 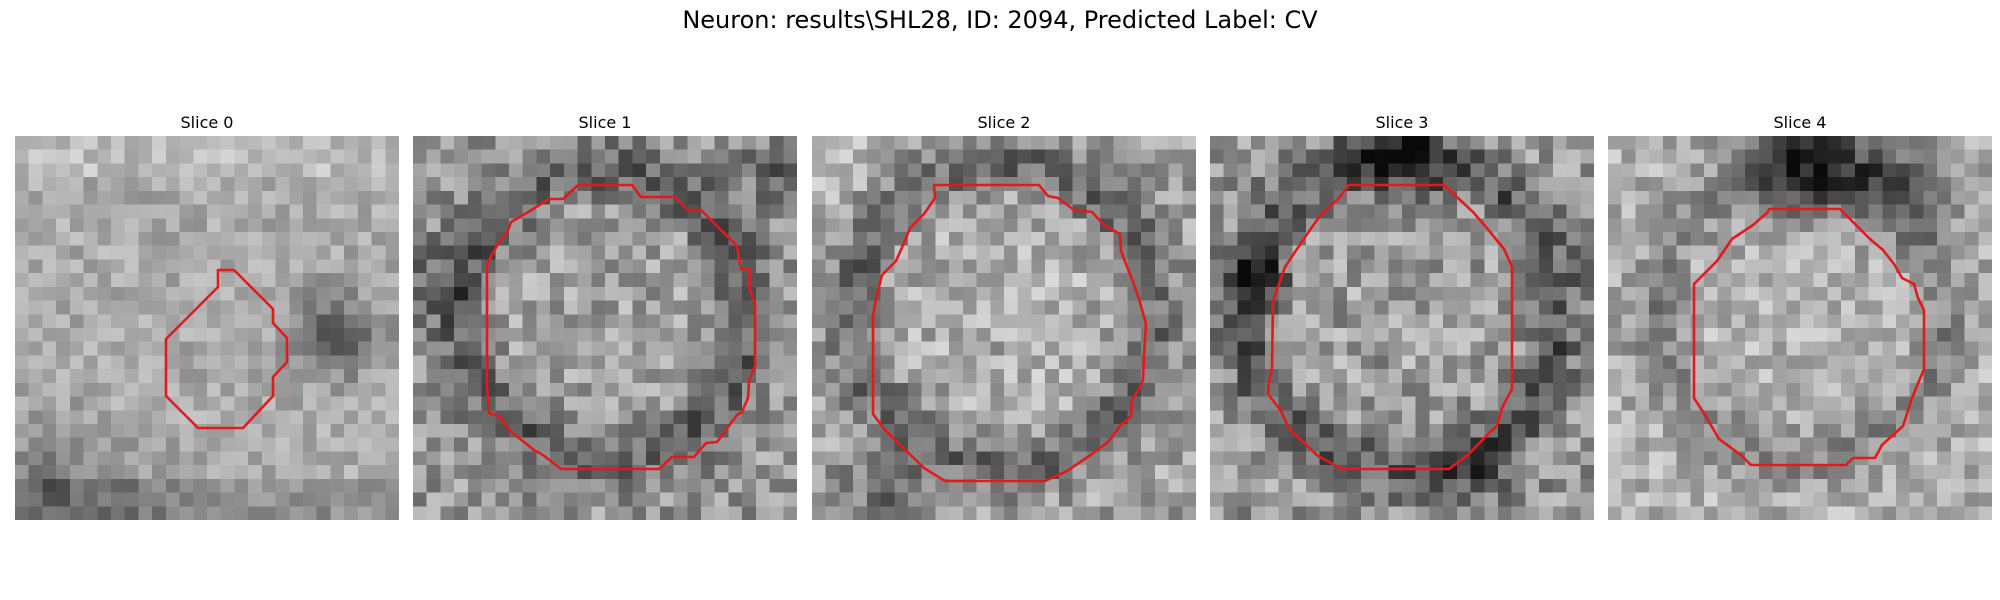 I want to click on slice-title-3: Slice 3, so click(x=1402, y=122).